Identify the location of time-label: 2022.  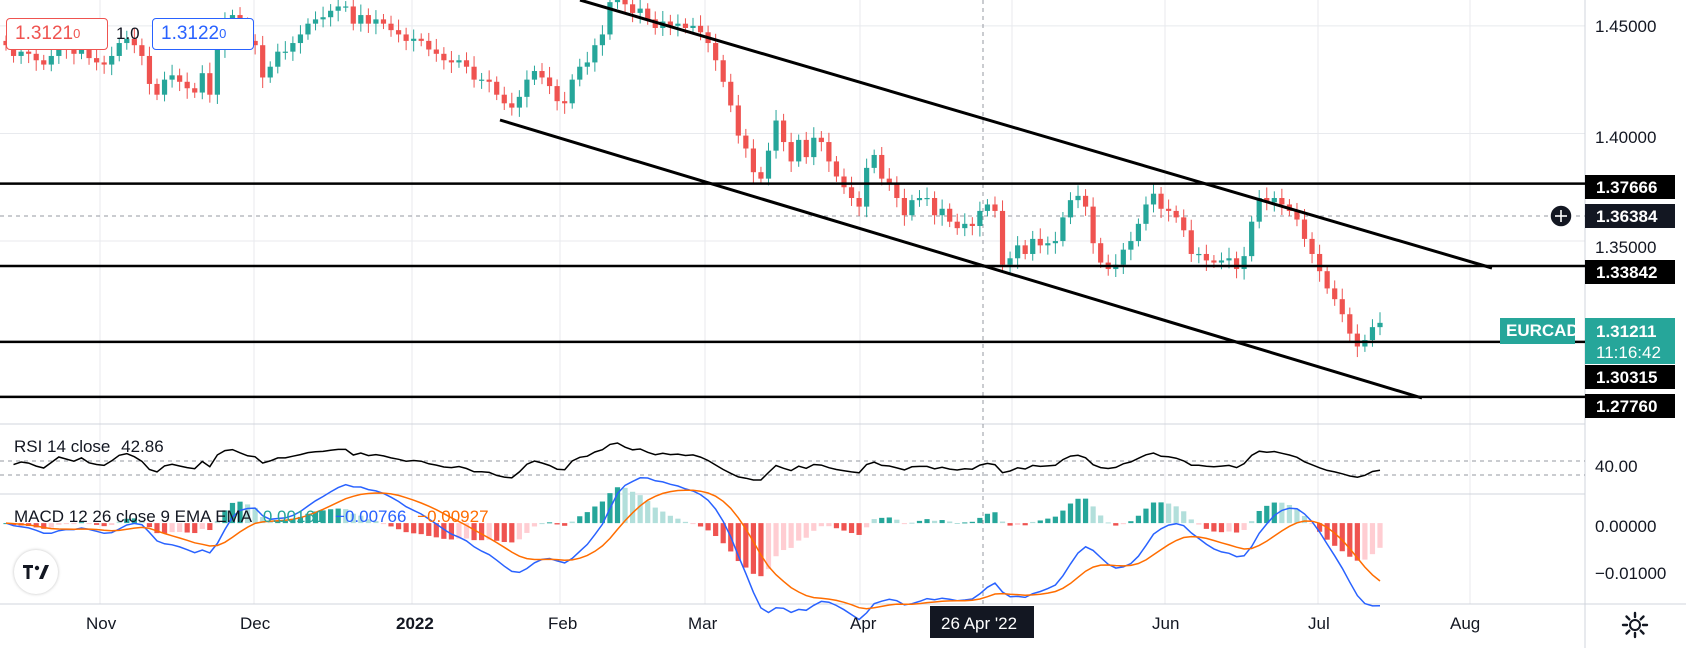
(415, 623).